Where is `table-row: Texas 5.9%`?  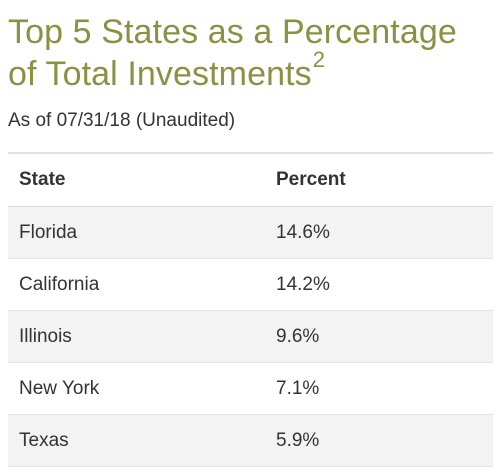
table-row: Texas 5.9% is located at coordinates (250, 440).